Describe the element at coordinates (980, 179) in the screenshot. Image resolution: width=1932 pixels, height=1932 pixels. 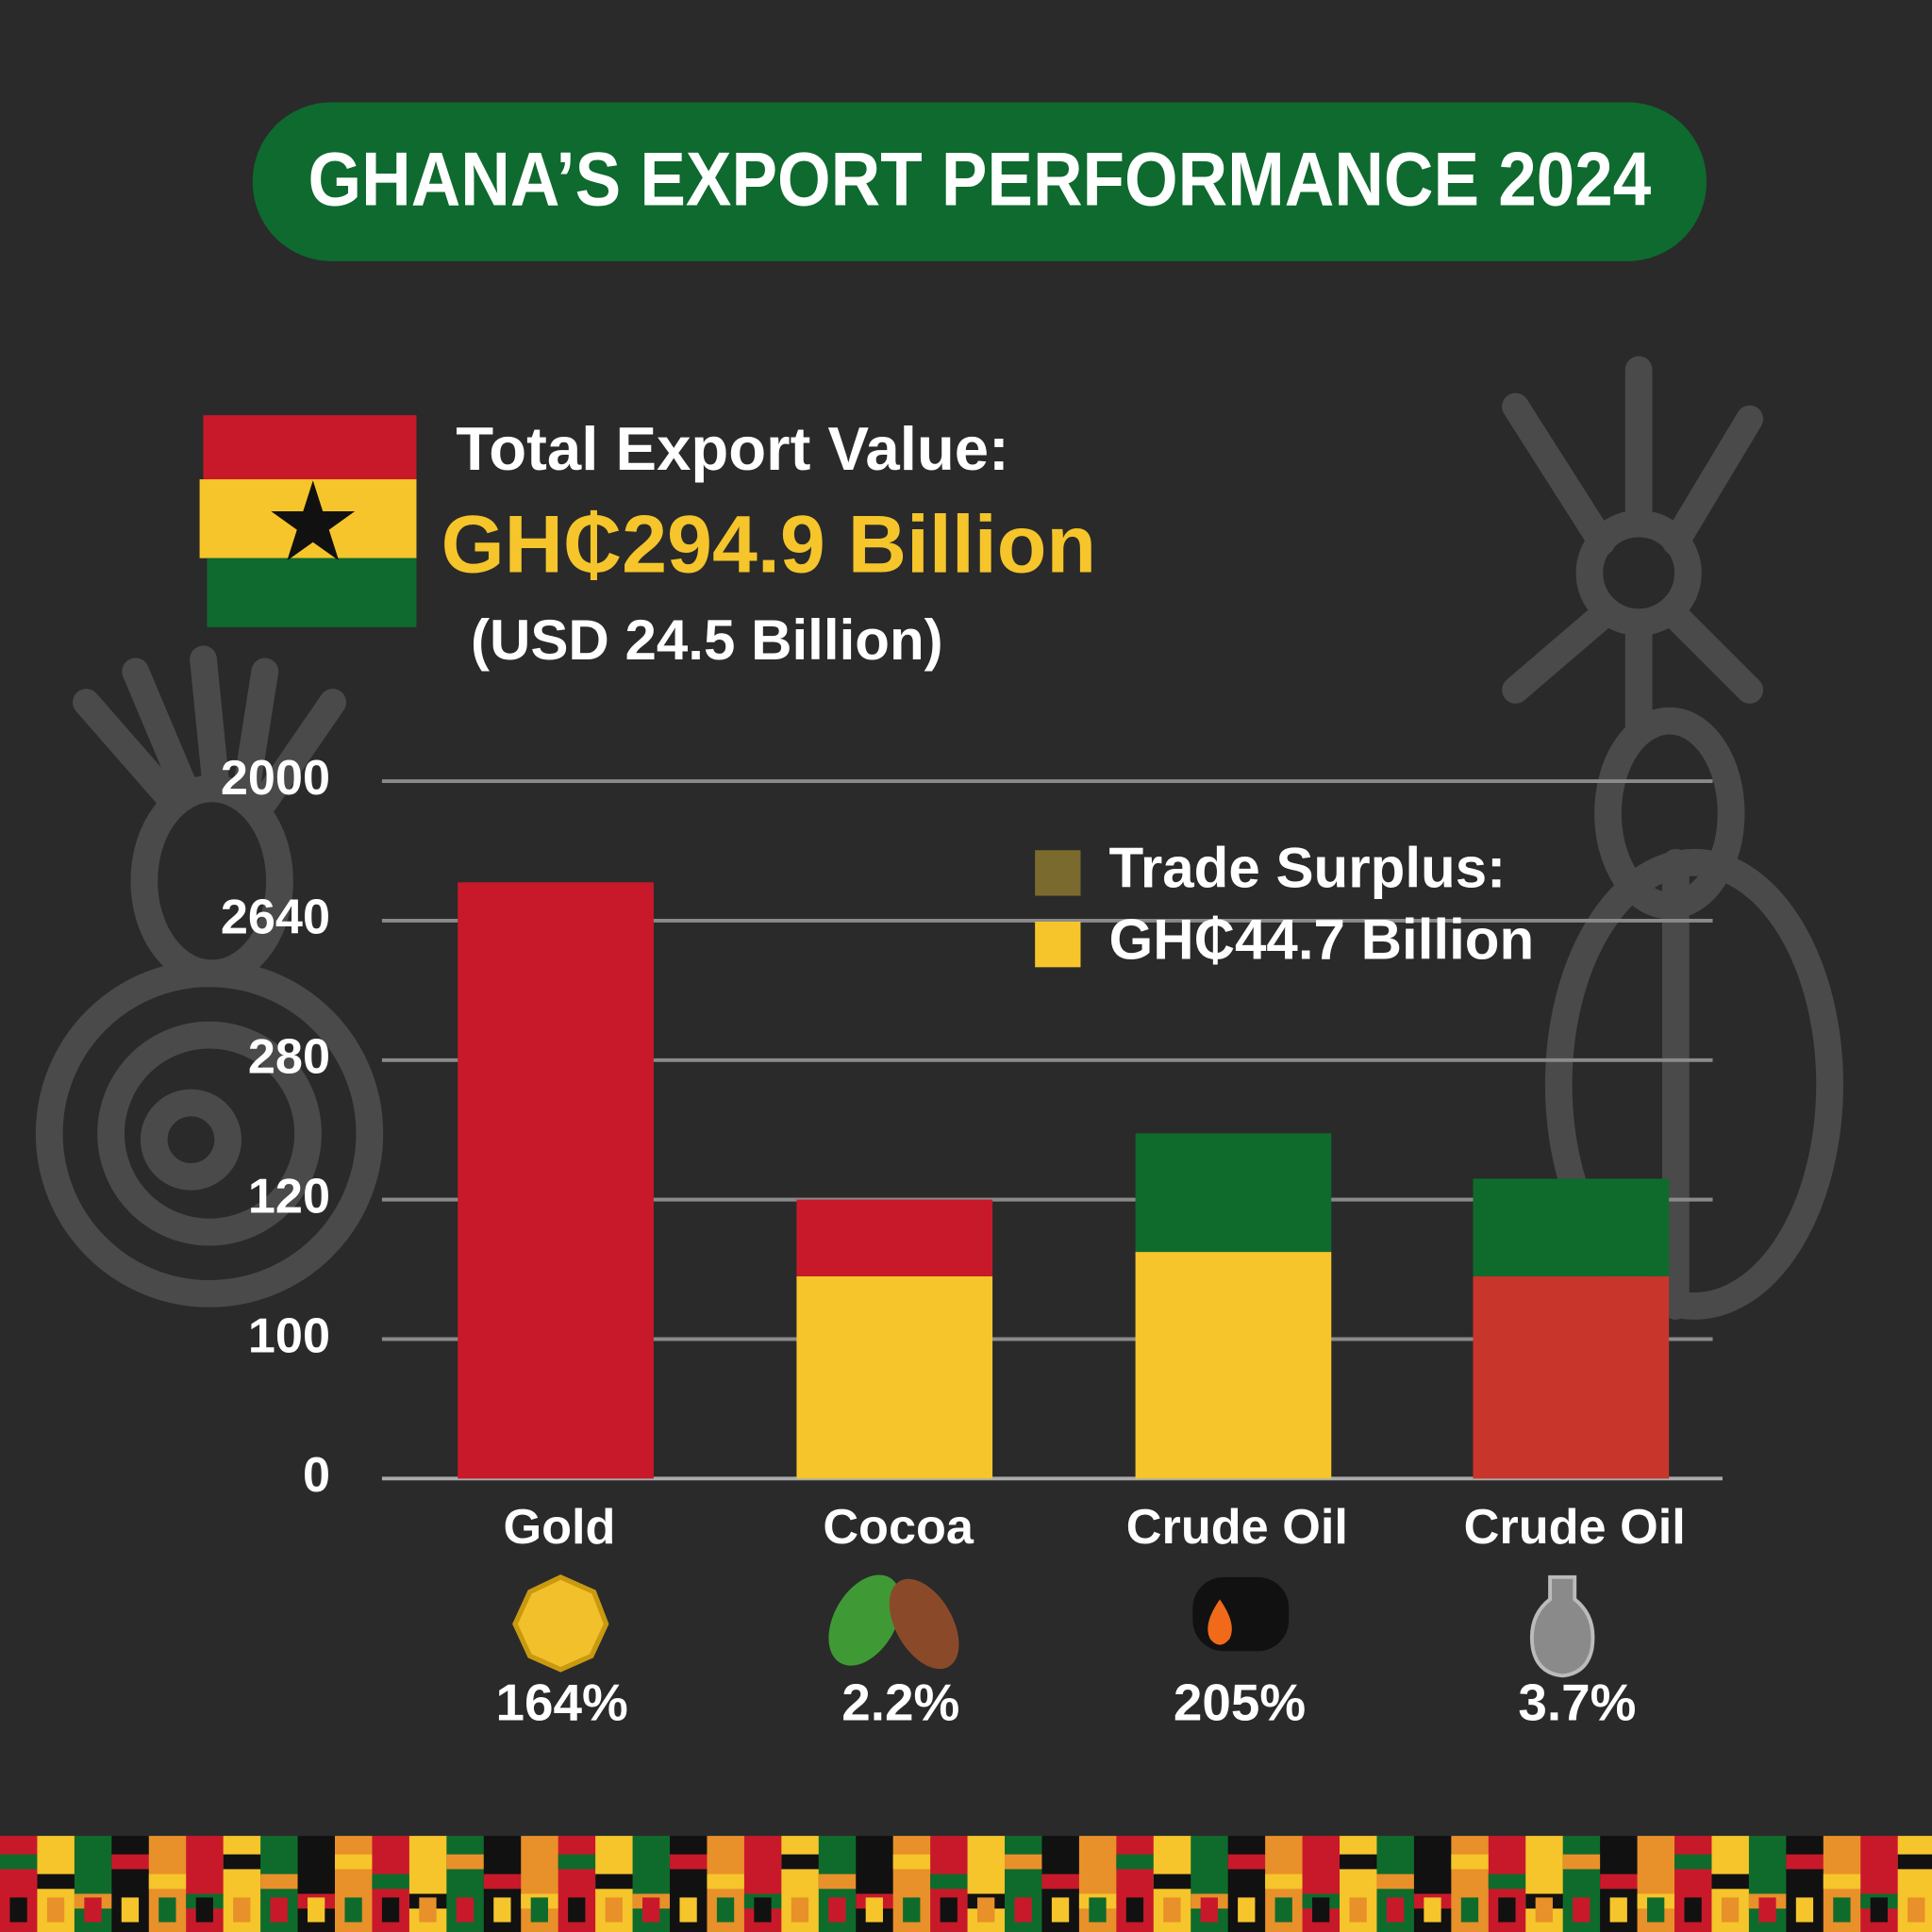
I see `chart-title: GHANA’S EXPORT PERFORMANCE 2024` at that location.